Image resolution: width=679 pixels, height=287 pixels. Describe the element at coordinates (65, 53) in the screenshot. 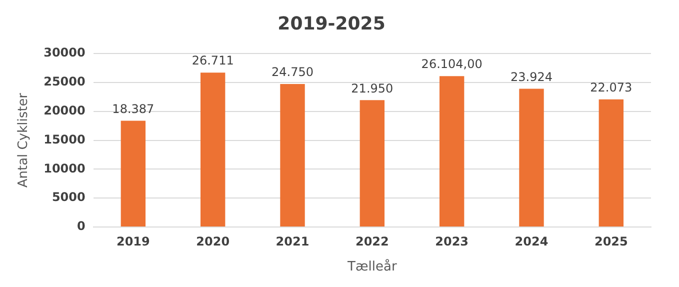

I see `y-tick-label: 30000` at that location.